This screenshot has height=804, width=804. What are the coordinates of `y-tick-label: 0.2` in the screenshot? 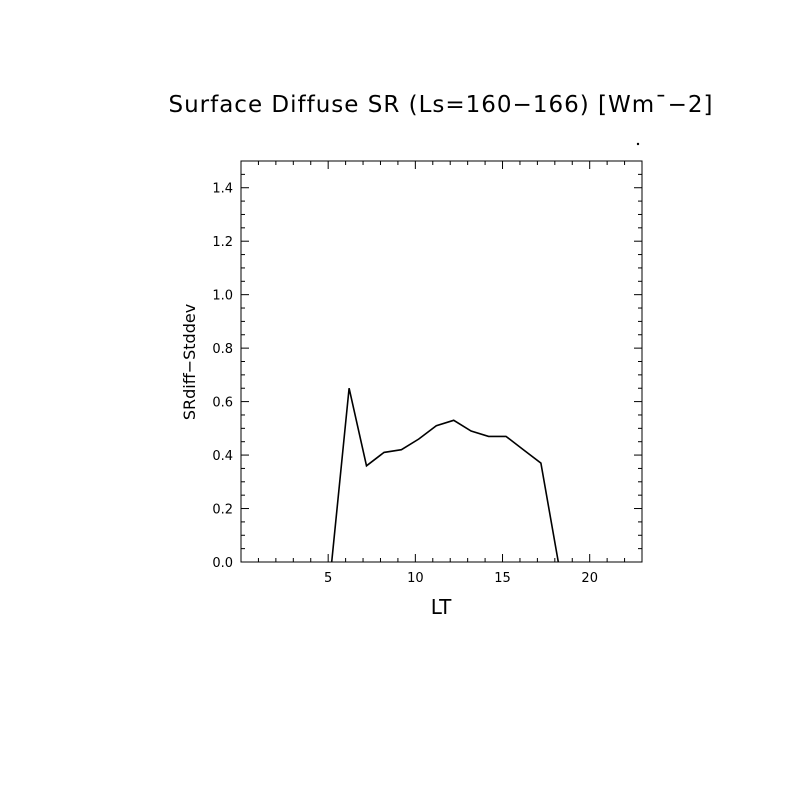 It's located at (222, 510).